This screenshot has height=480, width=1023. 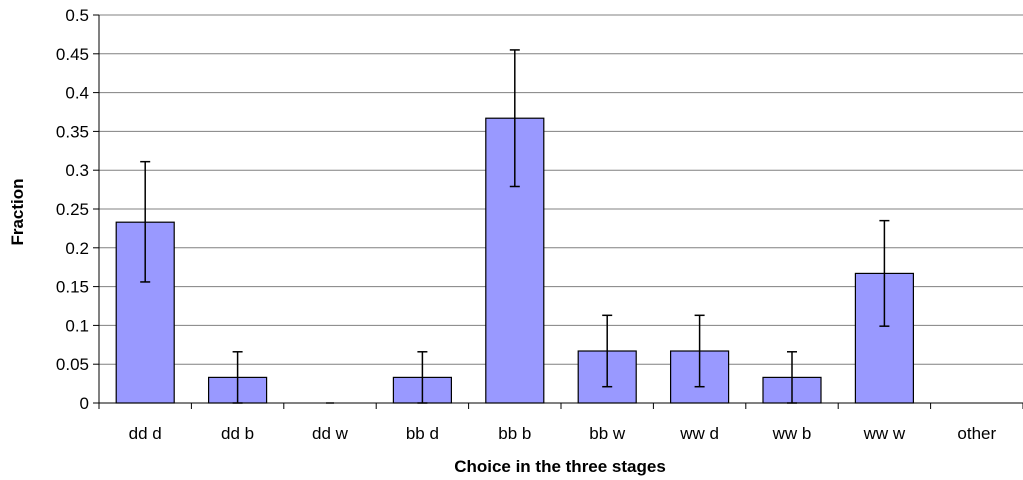 What do you see at coordinates (77, 248) in the screenshot?
I see `y-tick-label: 0.2` at bounding box center [77, 248].